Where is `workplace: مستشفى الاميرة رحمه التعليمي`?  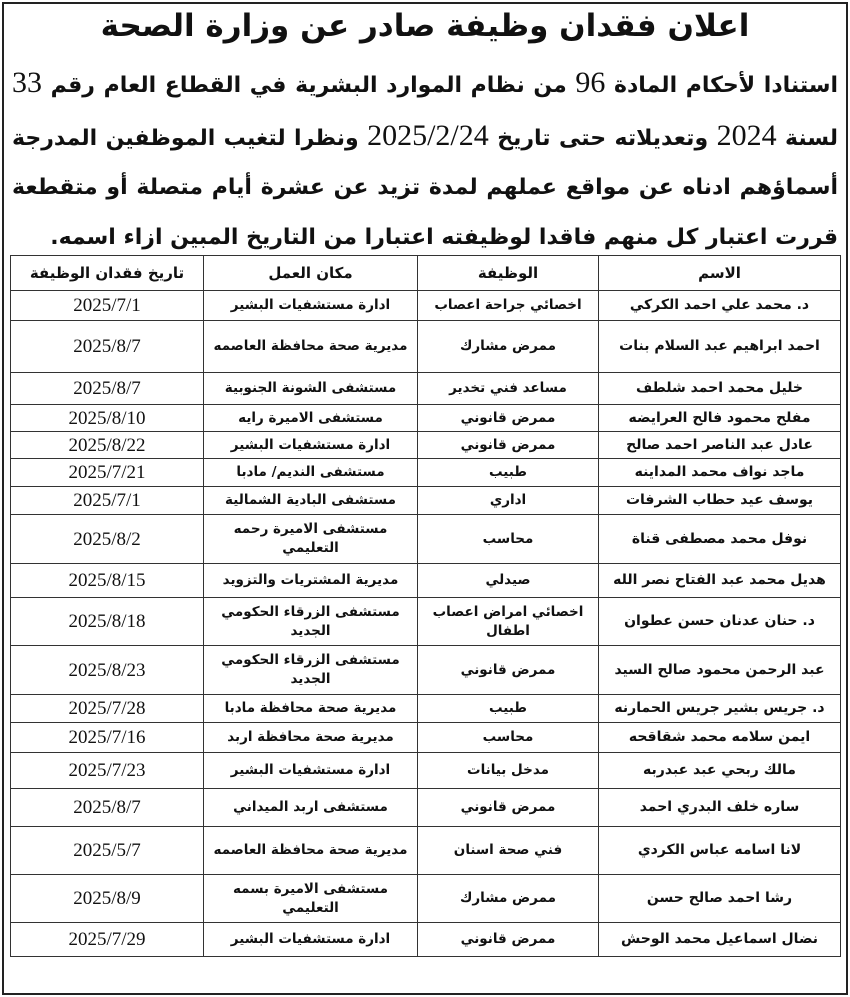 workplace: مستشفى الاميرة رحمه التعليمي is located at coordinates (310, 539).